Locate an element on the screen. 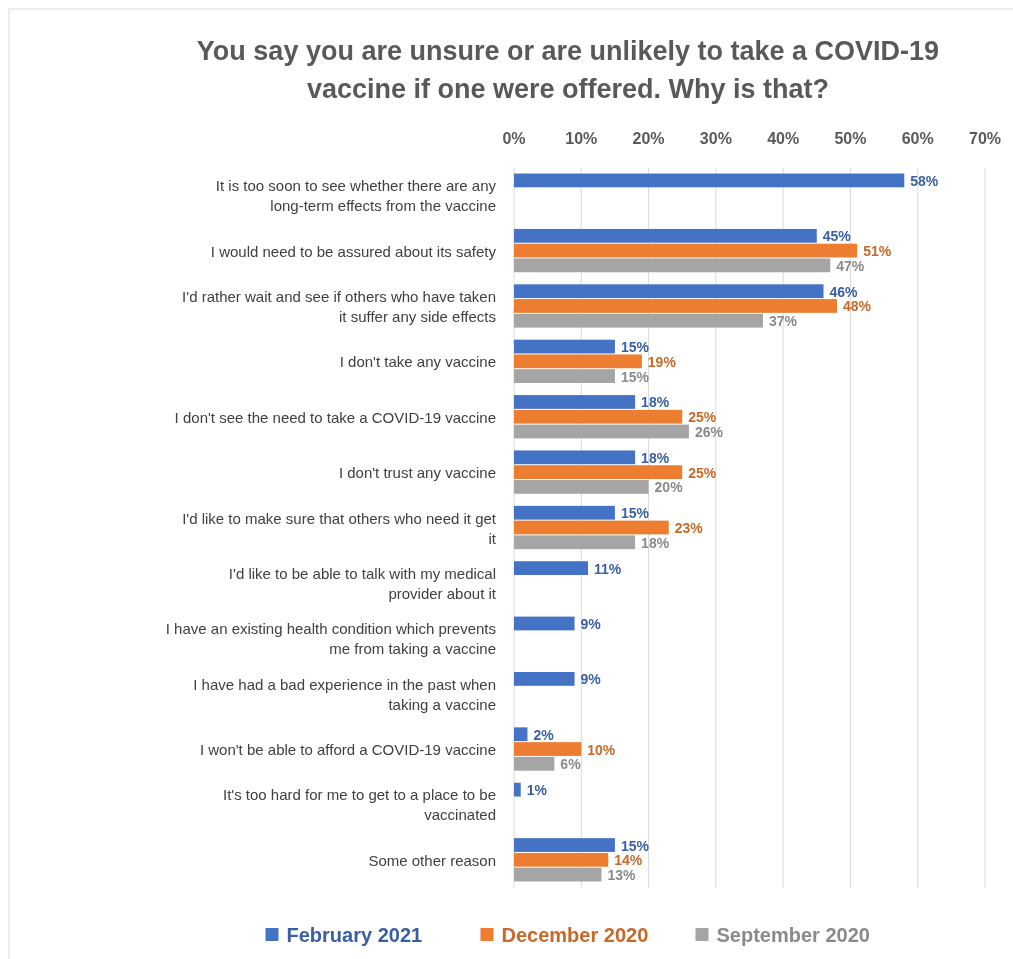 The height and width of the screenshot is (959, 1013). chart-title: You say you are unsure or are unlikely to take a COVID-19 vaccine if one were offered. Why is that? is located at coordinates (568, 70).